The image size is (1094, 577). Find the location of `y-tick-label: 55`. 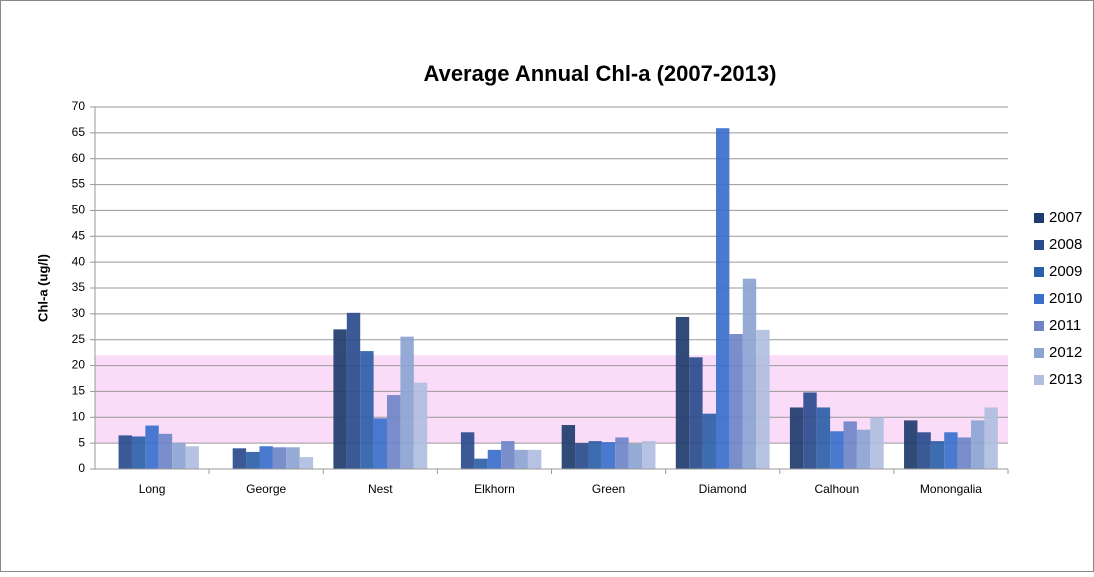

y-tick-label: 55 is located at coordinates (79, 184).